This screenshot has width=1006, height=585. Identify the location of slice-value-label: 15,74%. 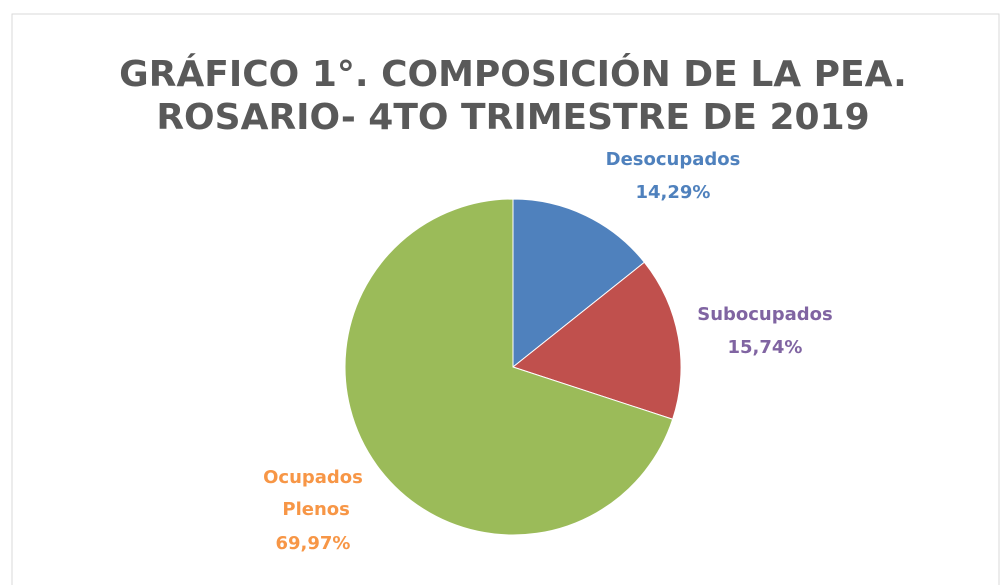
(765, 347).